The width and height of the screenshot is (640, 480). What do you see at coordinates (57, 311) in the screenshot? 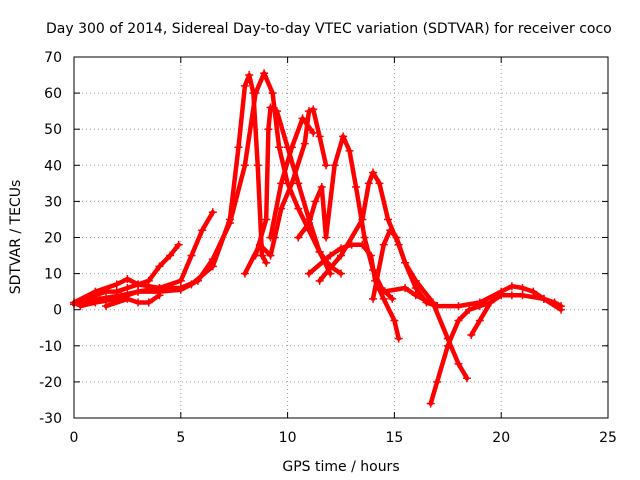
I see `y-tick-label: 0` at bounding box center [57, 311].